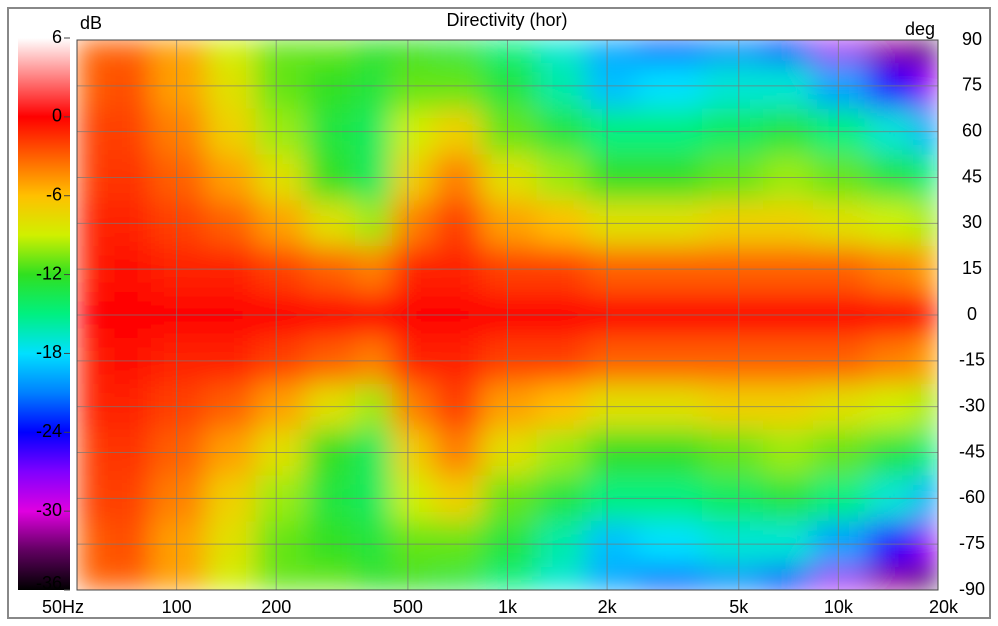 This screenshot has width=998, height=626. Describe the element at coordinates (972, 39) in the screenshot. I see `y-tick-label: 90` at that location.